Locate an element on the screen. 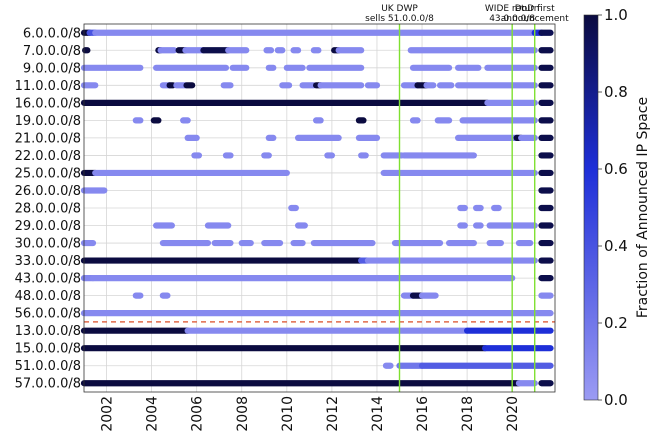  x-tick-label: 2018 is located at coordinates (468, 414).